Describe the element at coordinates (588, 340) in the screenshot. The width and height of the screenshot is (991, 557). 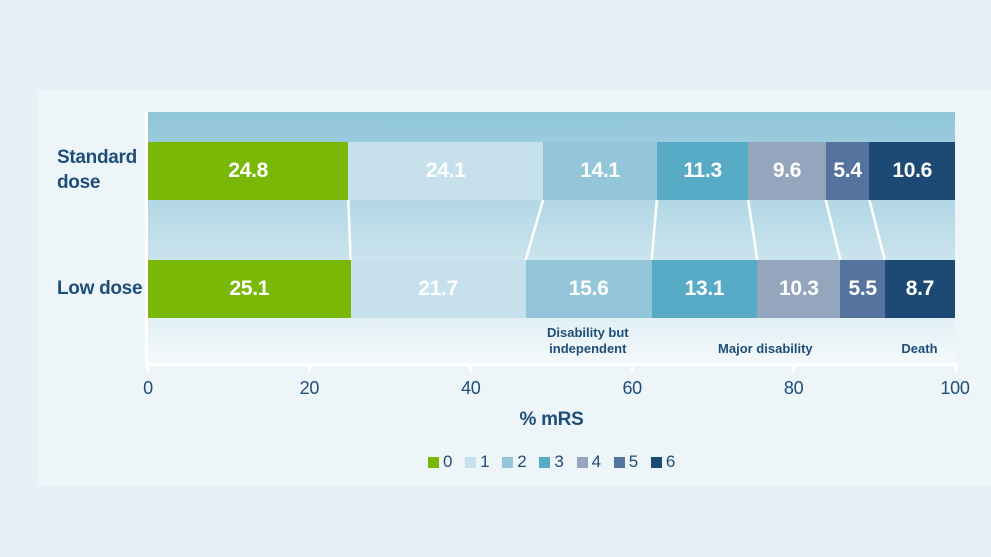
I see `annotation-label: Disability but independent` at that location.